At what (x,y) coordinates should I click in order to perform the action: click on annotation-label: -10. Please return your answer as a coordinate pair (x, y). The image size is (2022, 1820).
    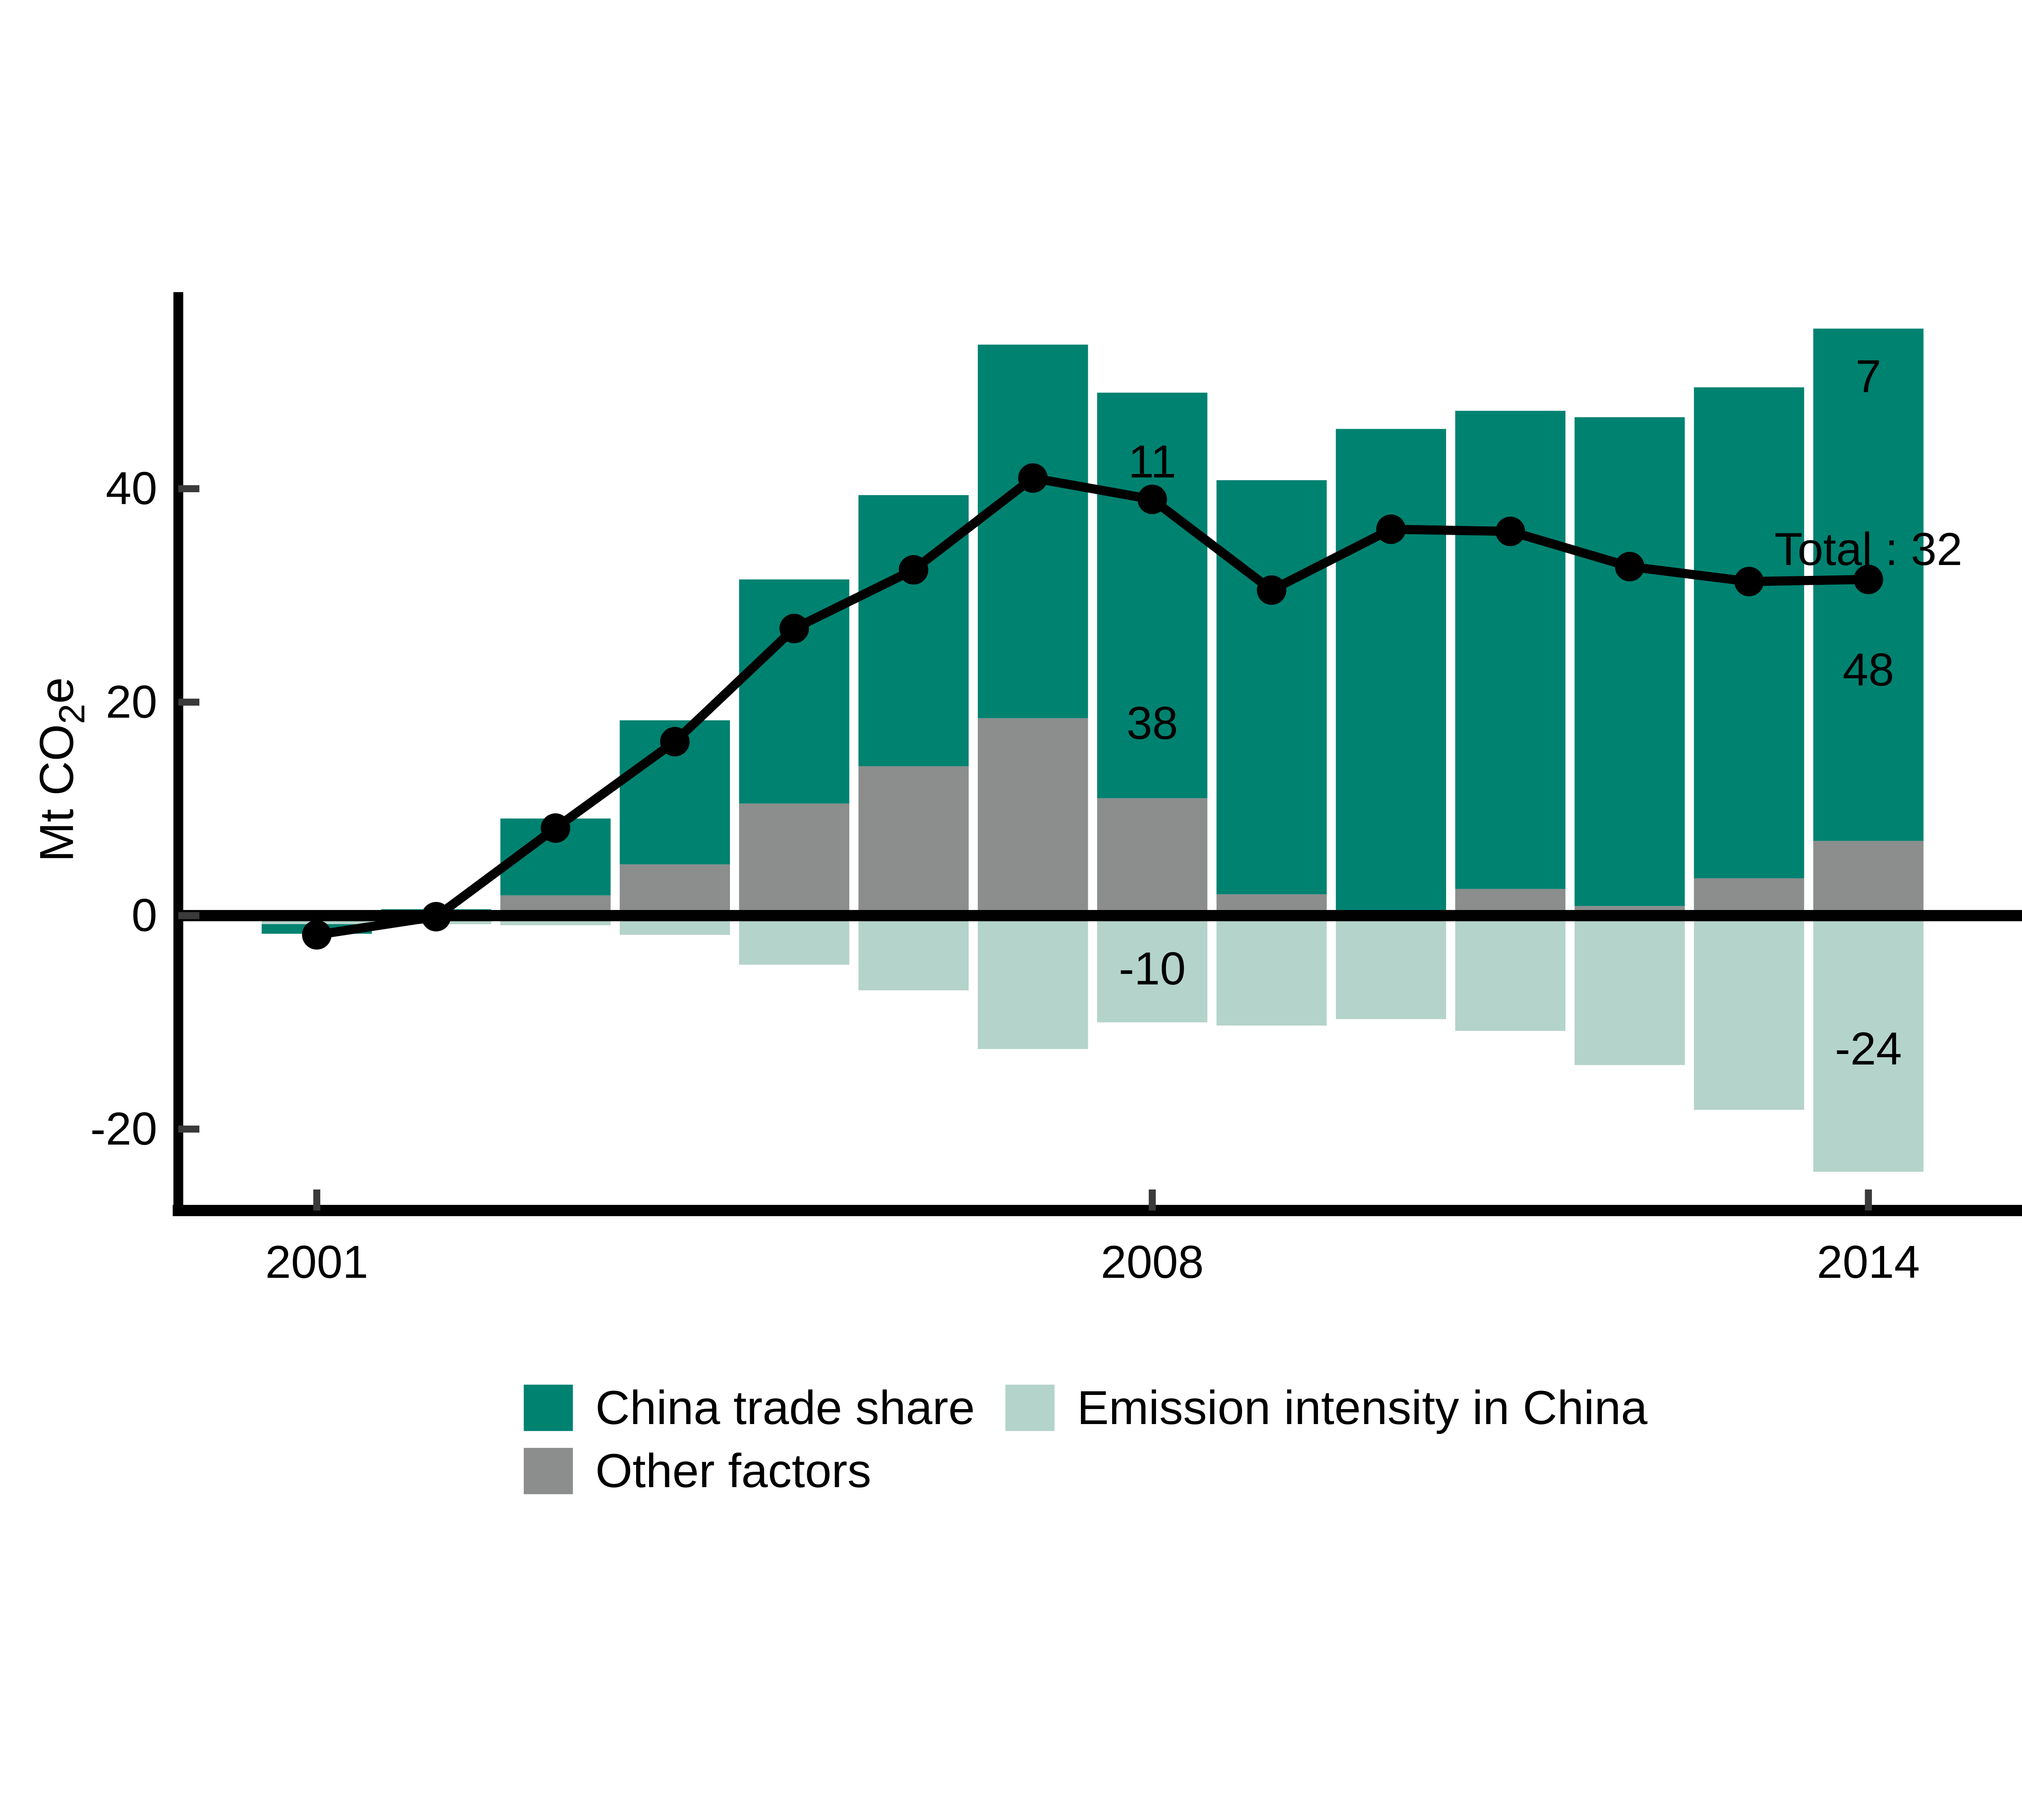
    Looking at the image, I should click on (1152, 969).